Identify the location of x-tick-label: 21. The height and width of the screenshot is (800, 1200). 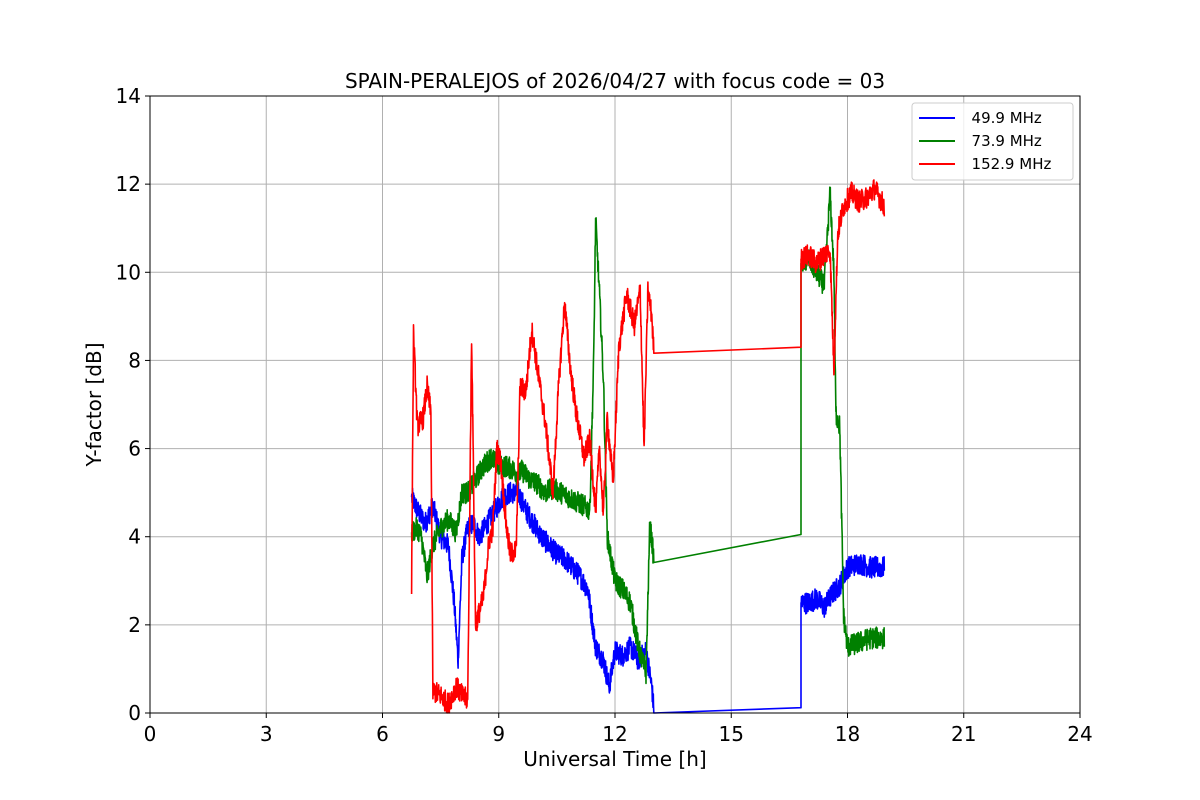
(963, 734).